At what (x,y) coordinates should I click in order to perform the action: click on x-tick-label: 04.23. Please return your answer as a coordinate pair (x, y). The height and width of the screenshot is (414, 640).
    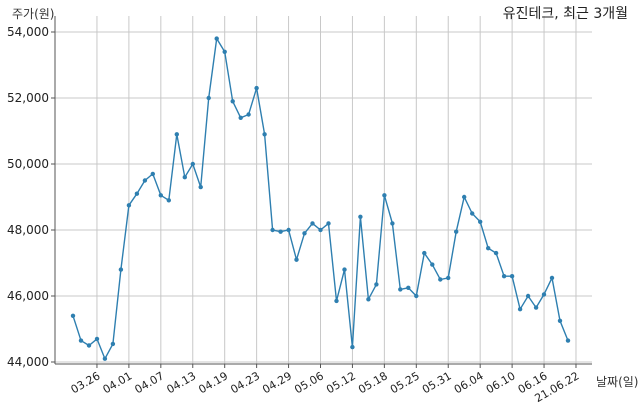
    Looking at the image, I should click on (245, 382).